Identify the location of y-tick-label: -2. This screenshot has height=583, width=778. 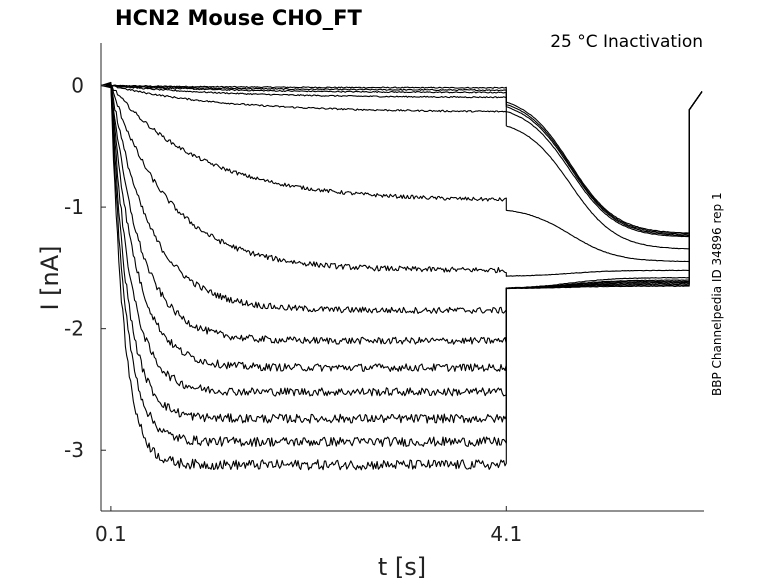
(74, 329).